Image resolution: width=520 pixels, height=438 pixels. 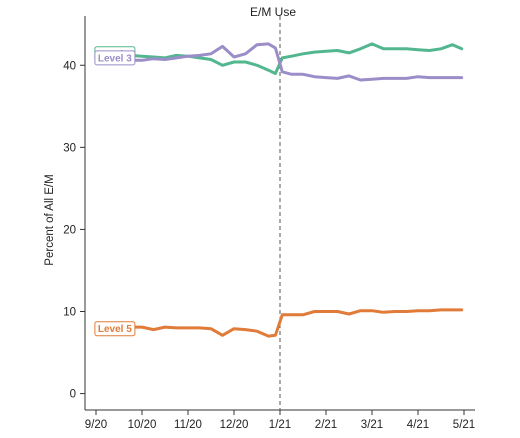 I want to click on x-tick-label: 2/21, so click(x=326, y=425).